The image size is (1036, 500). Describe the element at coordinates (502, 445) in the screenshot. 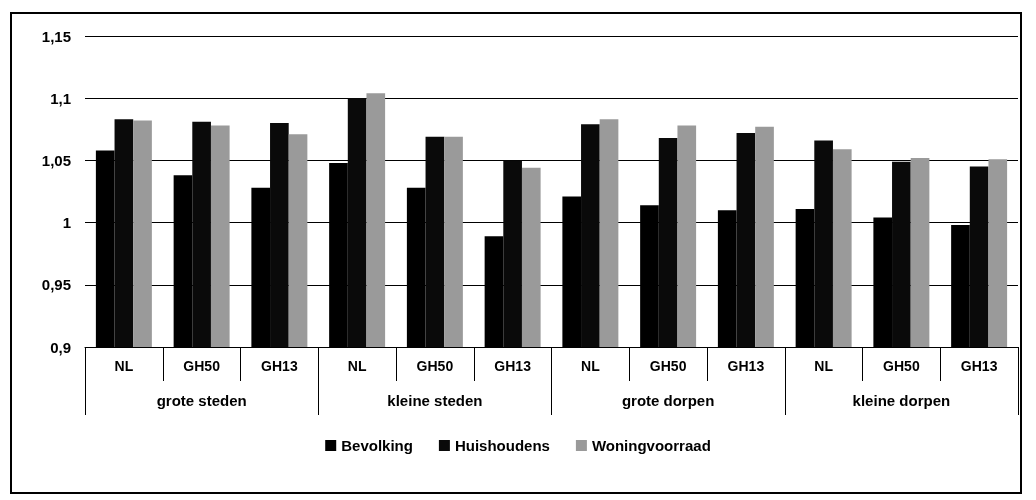

I see `legend-label: Huishoudens` at that location.